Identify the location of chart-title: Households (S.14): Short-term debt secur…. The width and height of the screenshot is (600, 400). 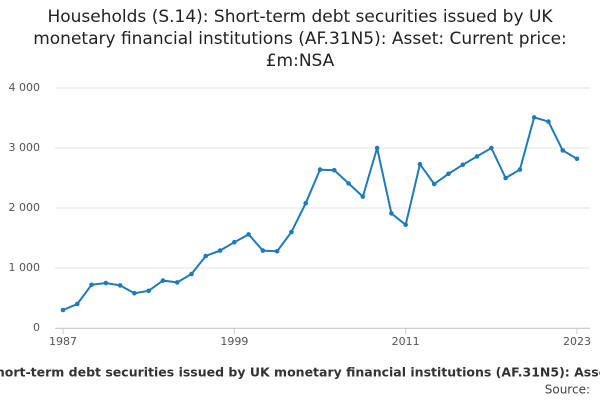
(300, 39).